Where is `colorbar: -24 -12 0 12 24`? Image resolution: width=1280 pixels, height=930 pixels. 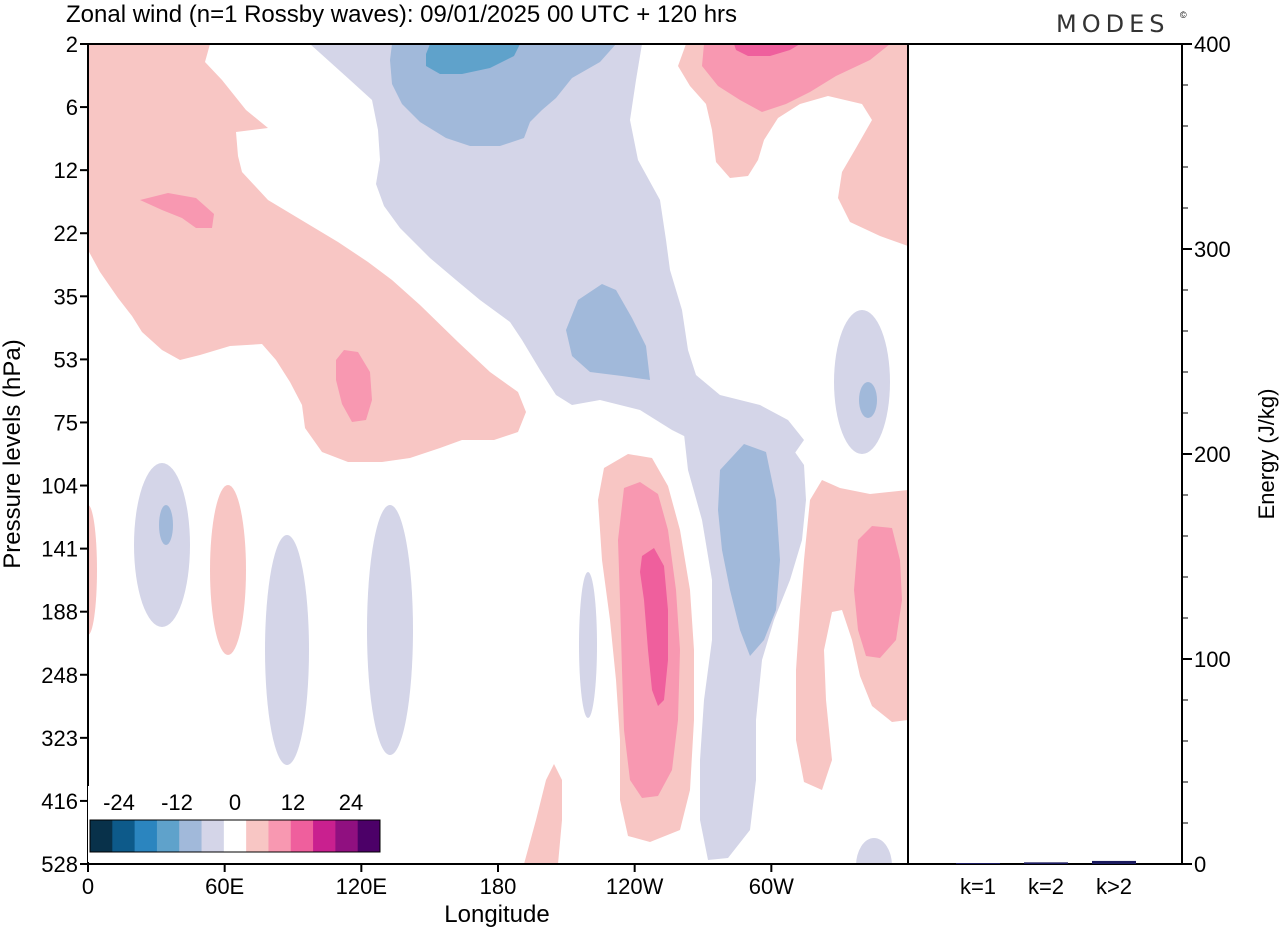 colorbar: -24 -12 0 12 24 is located at coordinates (235, 824).